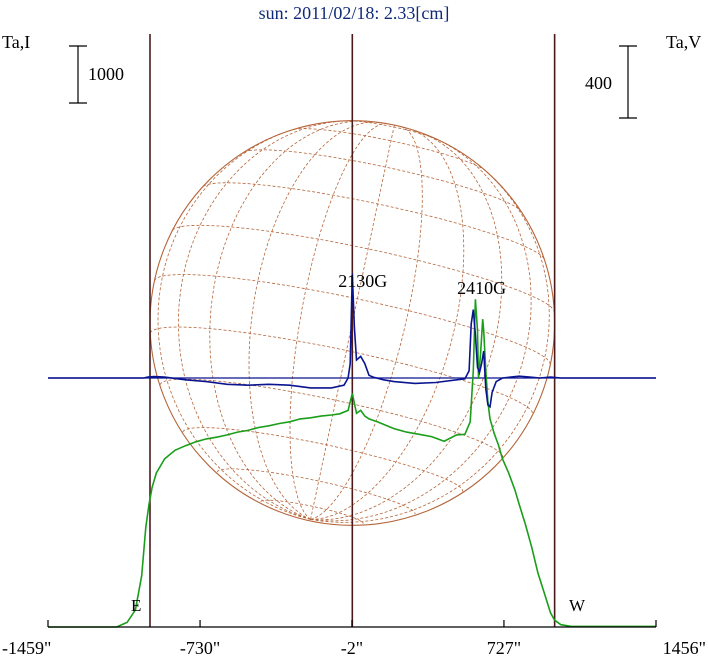 Image resolution: width=708 pixels, height=662 pixels. I want to click on x-tick-label: 727", so click(504, 648).